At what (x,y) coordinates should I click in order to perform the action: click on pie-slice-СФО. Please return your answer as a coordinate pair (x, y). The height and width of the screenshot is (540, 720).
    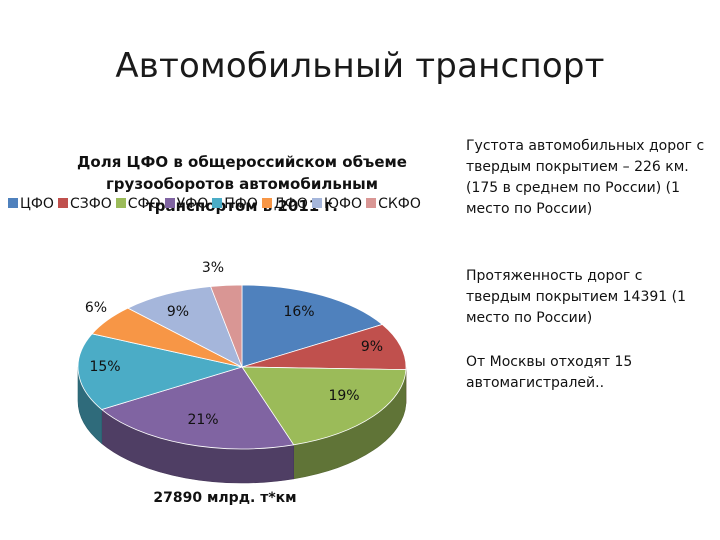
    Looking at the image, I should click on (324, 406).